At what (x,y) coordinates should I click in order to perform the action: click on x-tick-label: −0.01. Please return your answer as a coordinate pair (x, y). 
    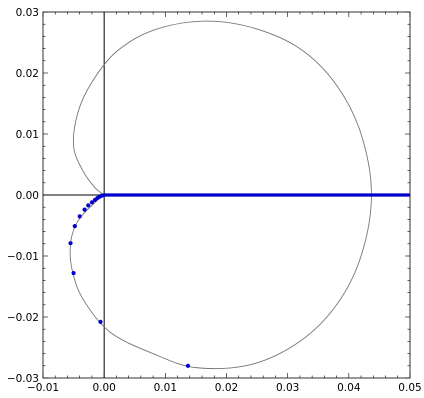
    Looking at the image, I should click on (43, 388).